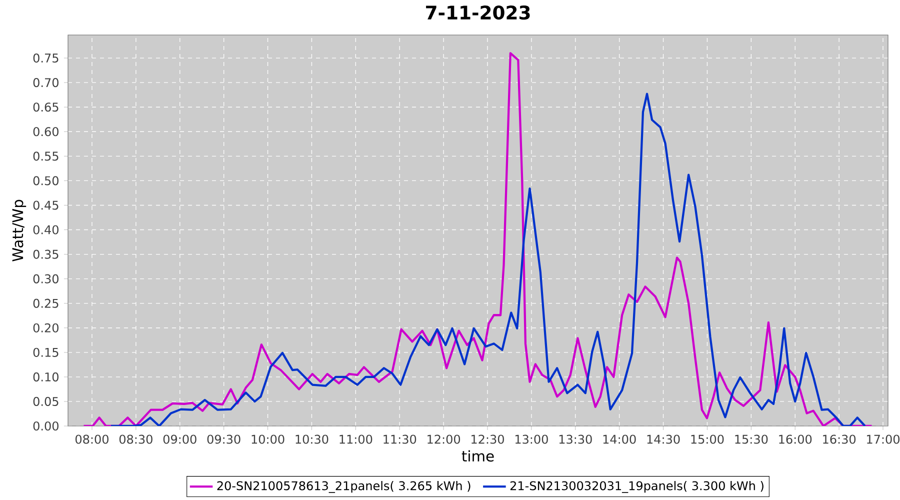  Describe the element at coordinates (45, 279) in the screenshot. I see `y-tick-label: 0.30` at that location.